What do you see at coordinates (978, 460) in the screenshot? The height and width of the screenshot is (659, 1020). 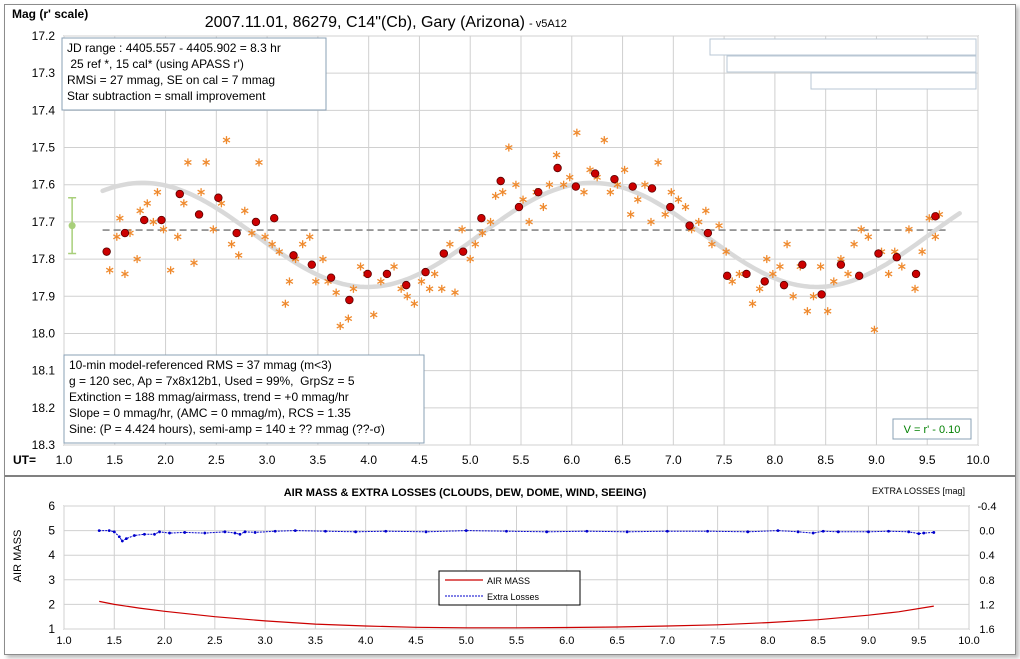 I see `x-tick-label: 10.0` at bounding box center [978, 460].